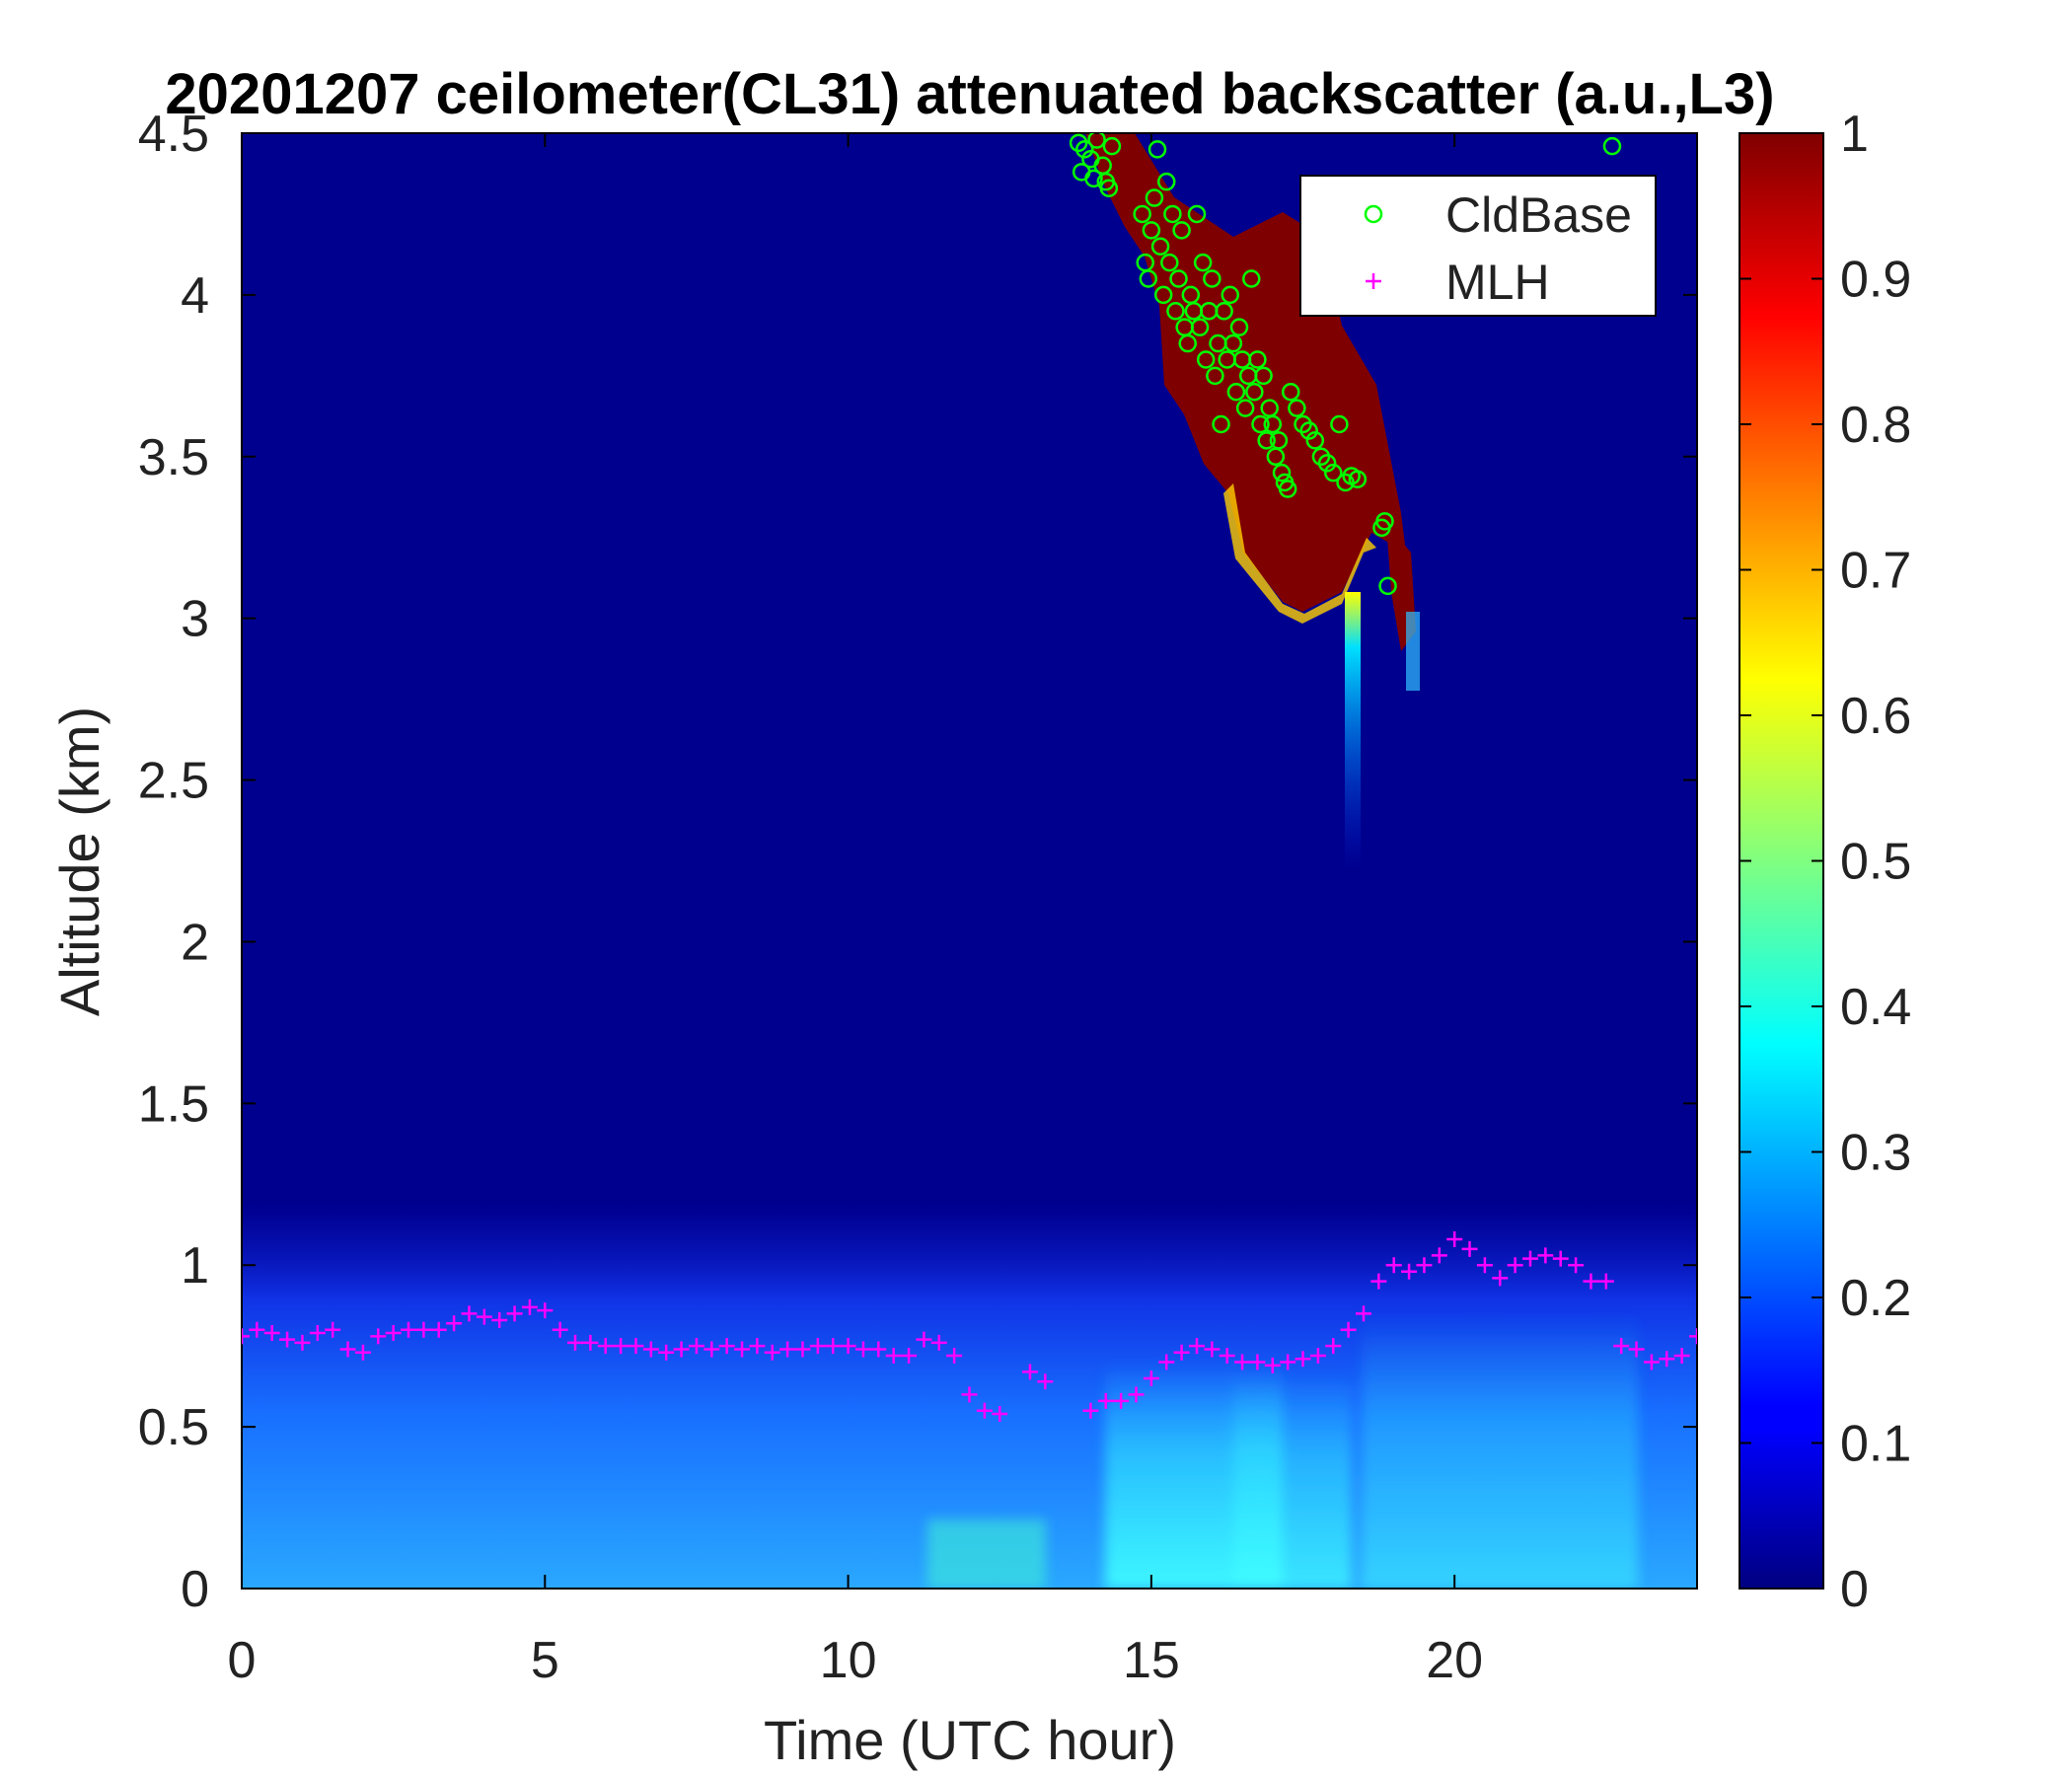 Image resolution: width=2072 pixels, height=1776 pixels. What do you see at coordinates (195, 943) in the screenshot?
I see `y-tick-label: 2` at bounding box center [195, 943].